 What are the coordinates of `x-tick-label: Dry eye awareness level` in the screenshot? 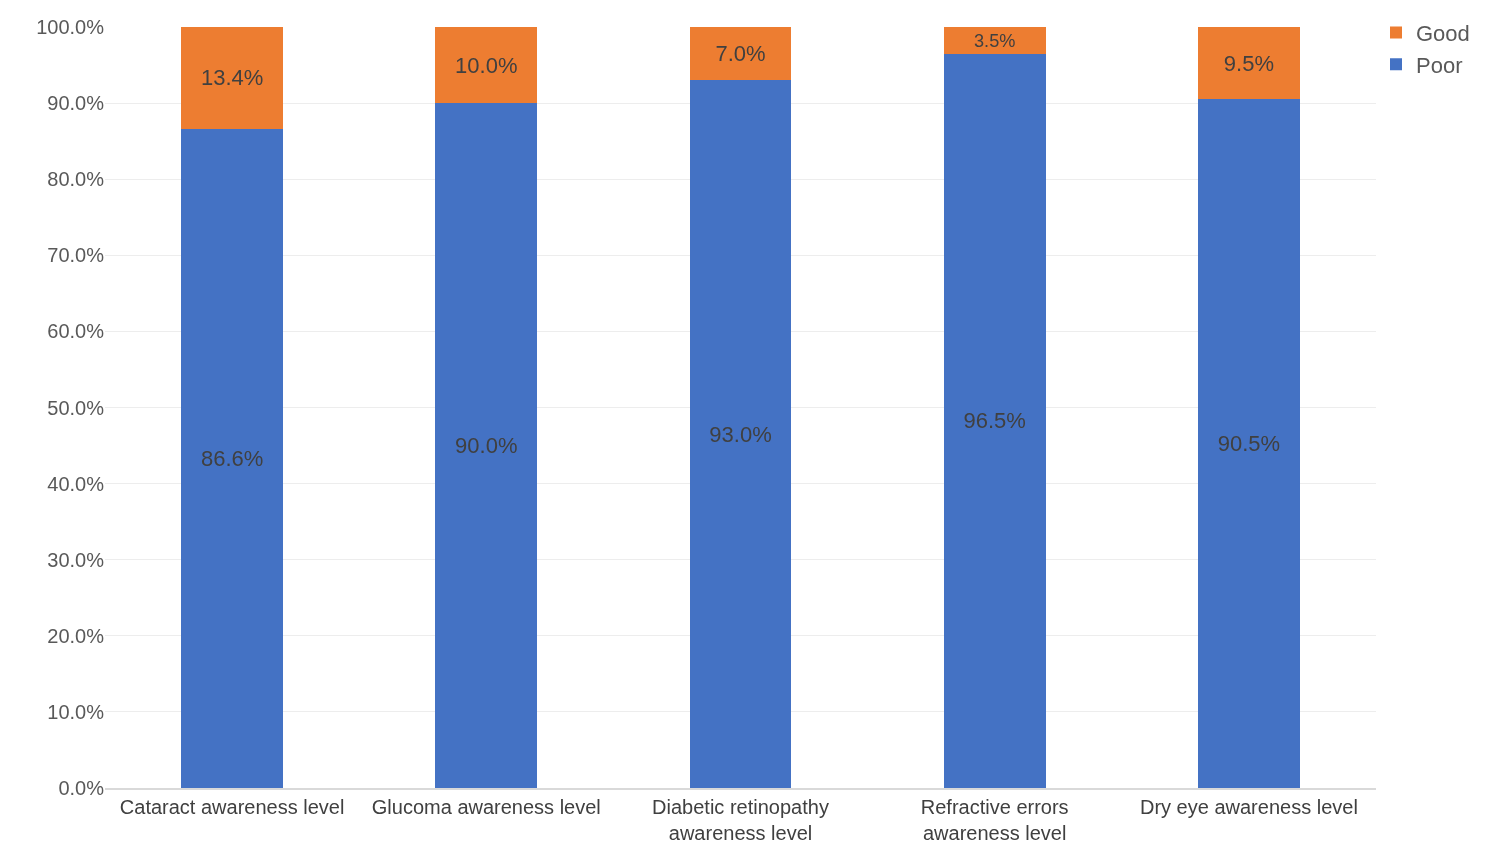 It's located at (1248, 807).